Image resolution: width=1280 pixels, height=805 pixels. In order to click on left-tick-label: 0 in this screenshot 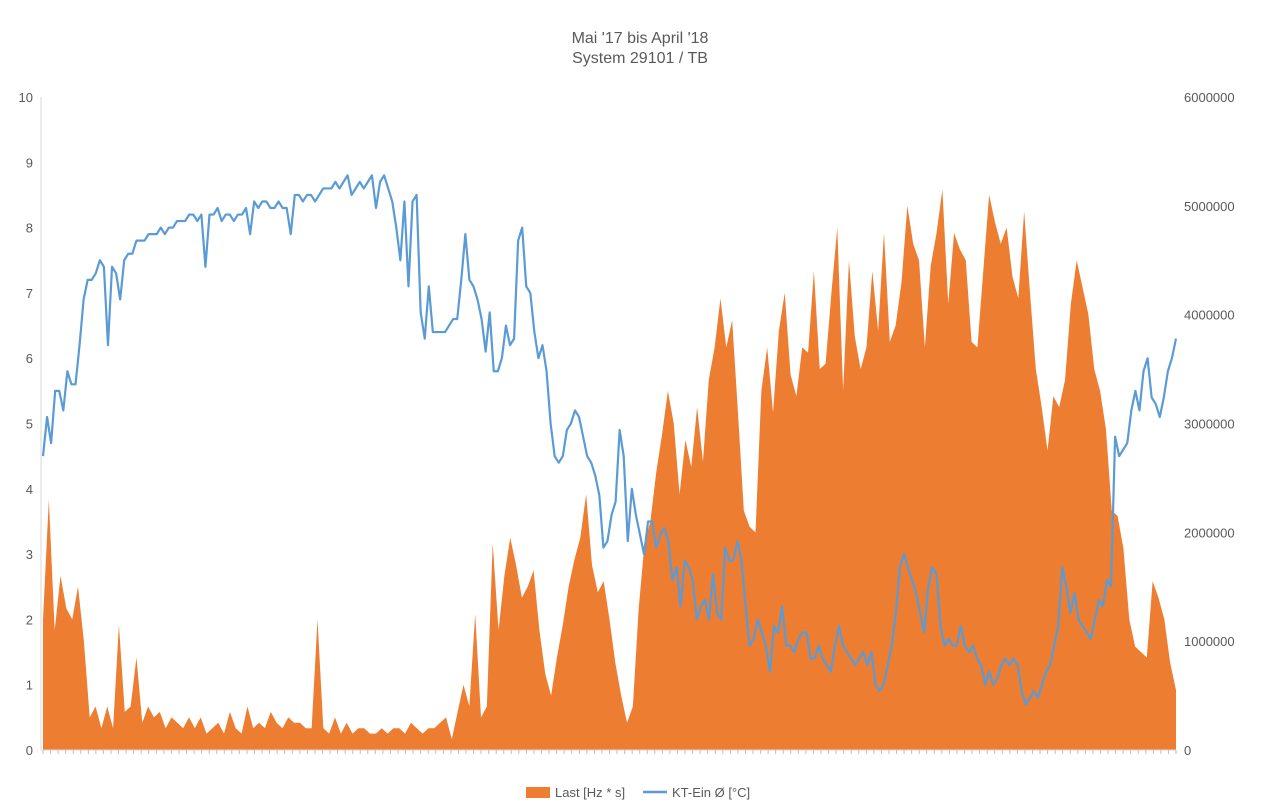, I will do `click(29, 750)`.